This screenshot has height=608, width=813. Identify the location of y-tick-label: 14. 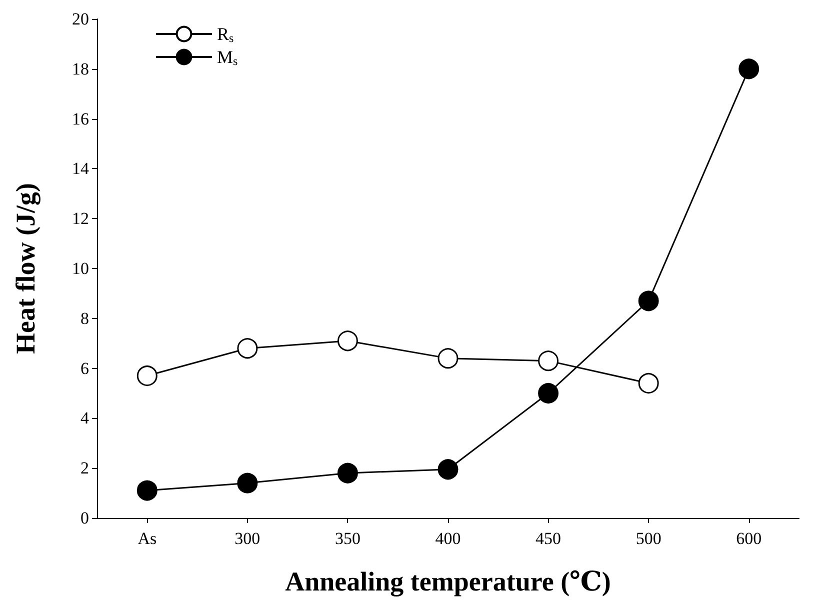
(81, 168).